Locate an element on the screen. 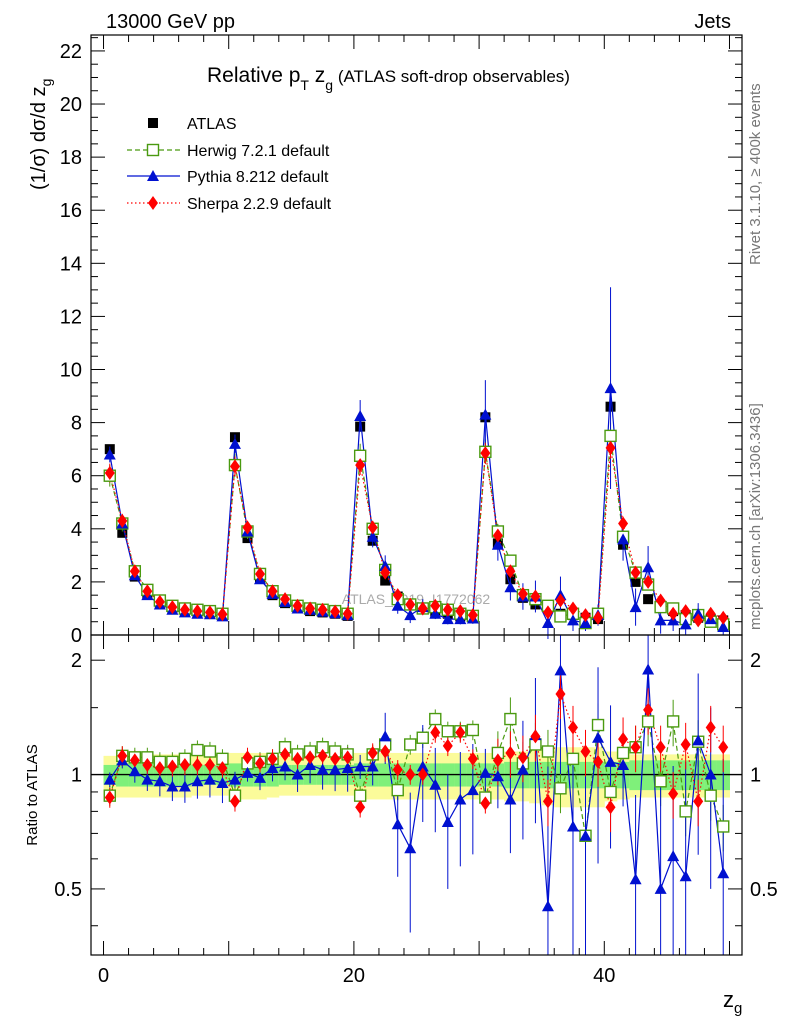 The height and width of the screenshot is (1024, 786). chart-title-sub-t: T is located at coordinates (304, 85).